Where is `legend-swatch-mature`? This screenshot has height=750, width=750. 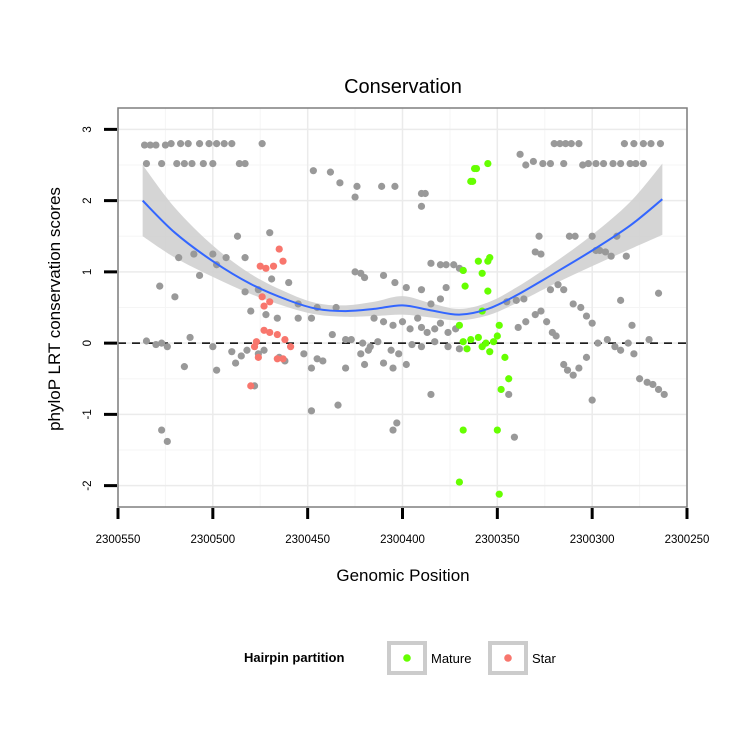 legend-swatch-mature is located at coordinates (407, 658).